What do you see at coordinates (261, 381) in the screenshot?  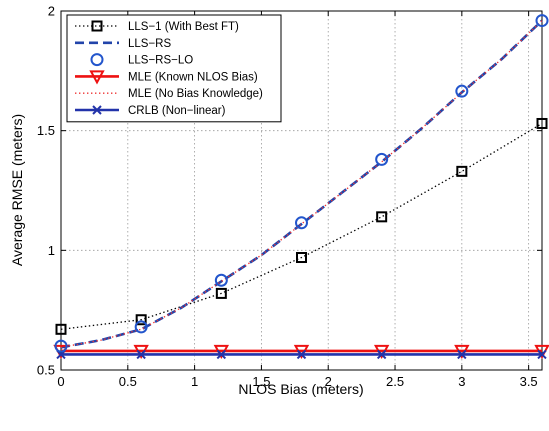 I see `x-tick-label: 1.5` at bounding box center [261, 381].